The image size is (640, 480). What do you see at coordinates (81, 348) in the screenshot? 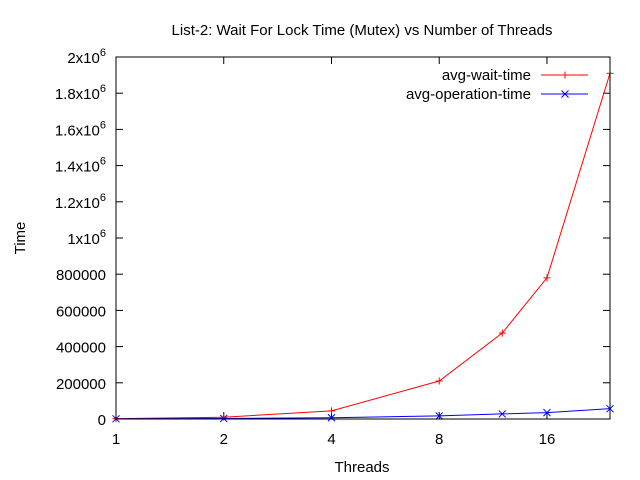
I see `y-tick-label: 400000` at bounding box center [81, 348].